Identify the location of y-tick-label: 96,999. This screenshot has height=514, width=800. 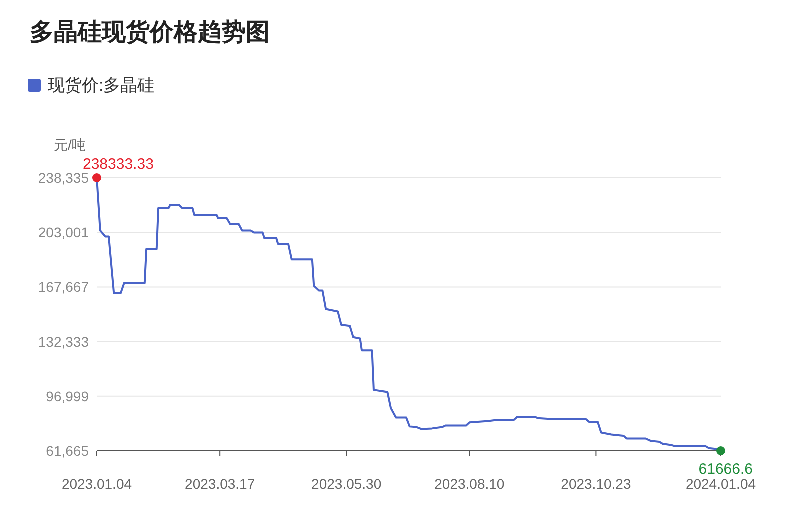
(68, 396).